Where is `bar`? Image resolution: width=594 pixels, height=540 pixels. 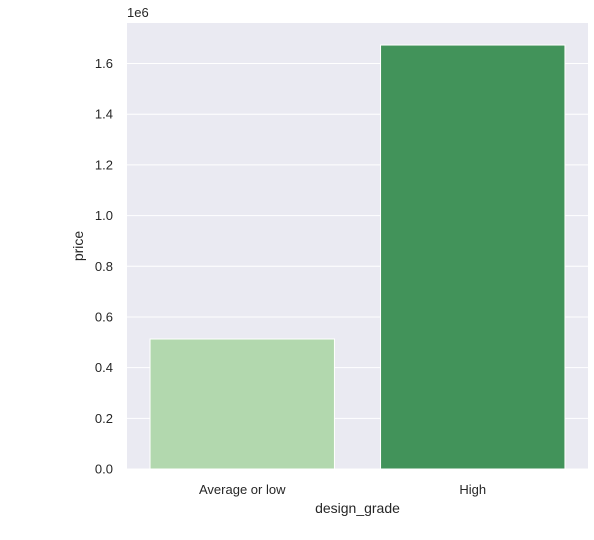 bar is located at coordinates (242, 404).